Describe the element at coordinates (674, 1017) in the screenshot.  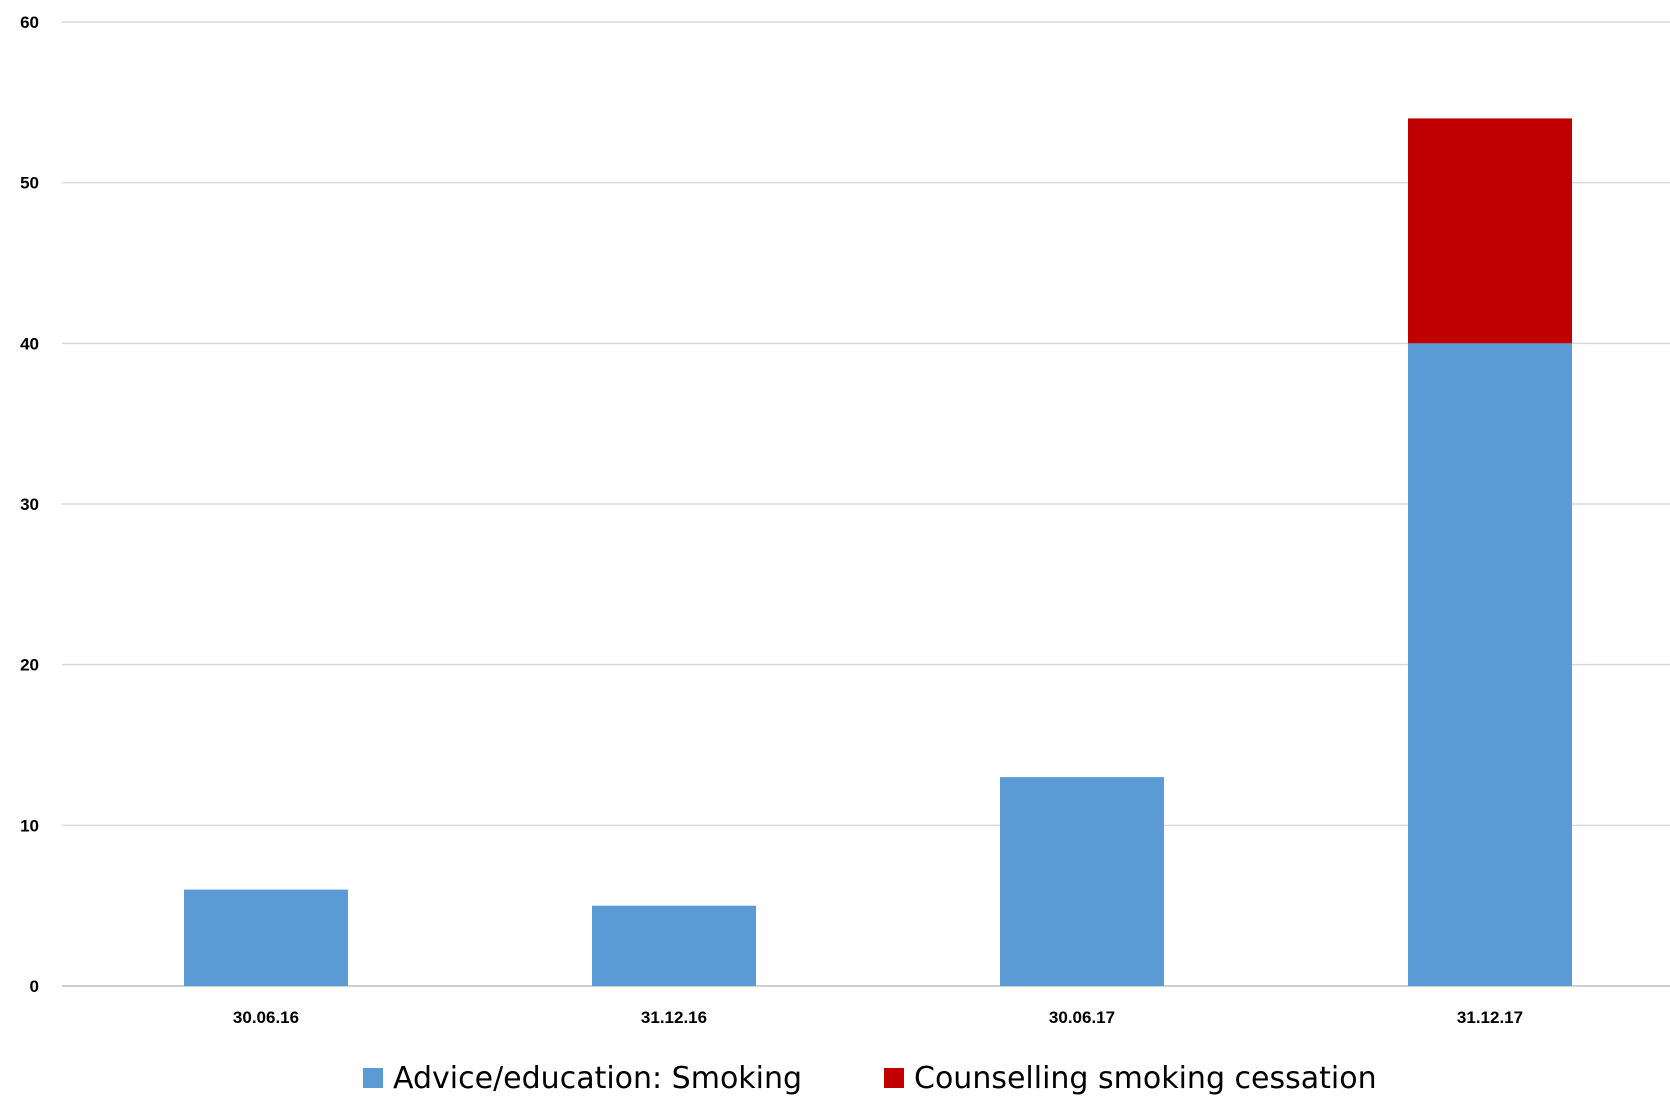
I see `x-tick-label: 31.12.16` at that location.